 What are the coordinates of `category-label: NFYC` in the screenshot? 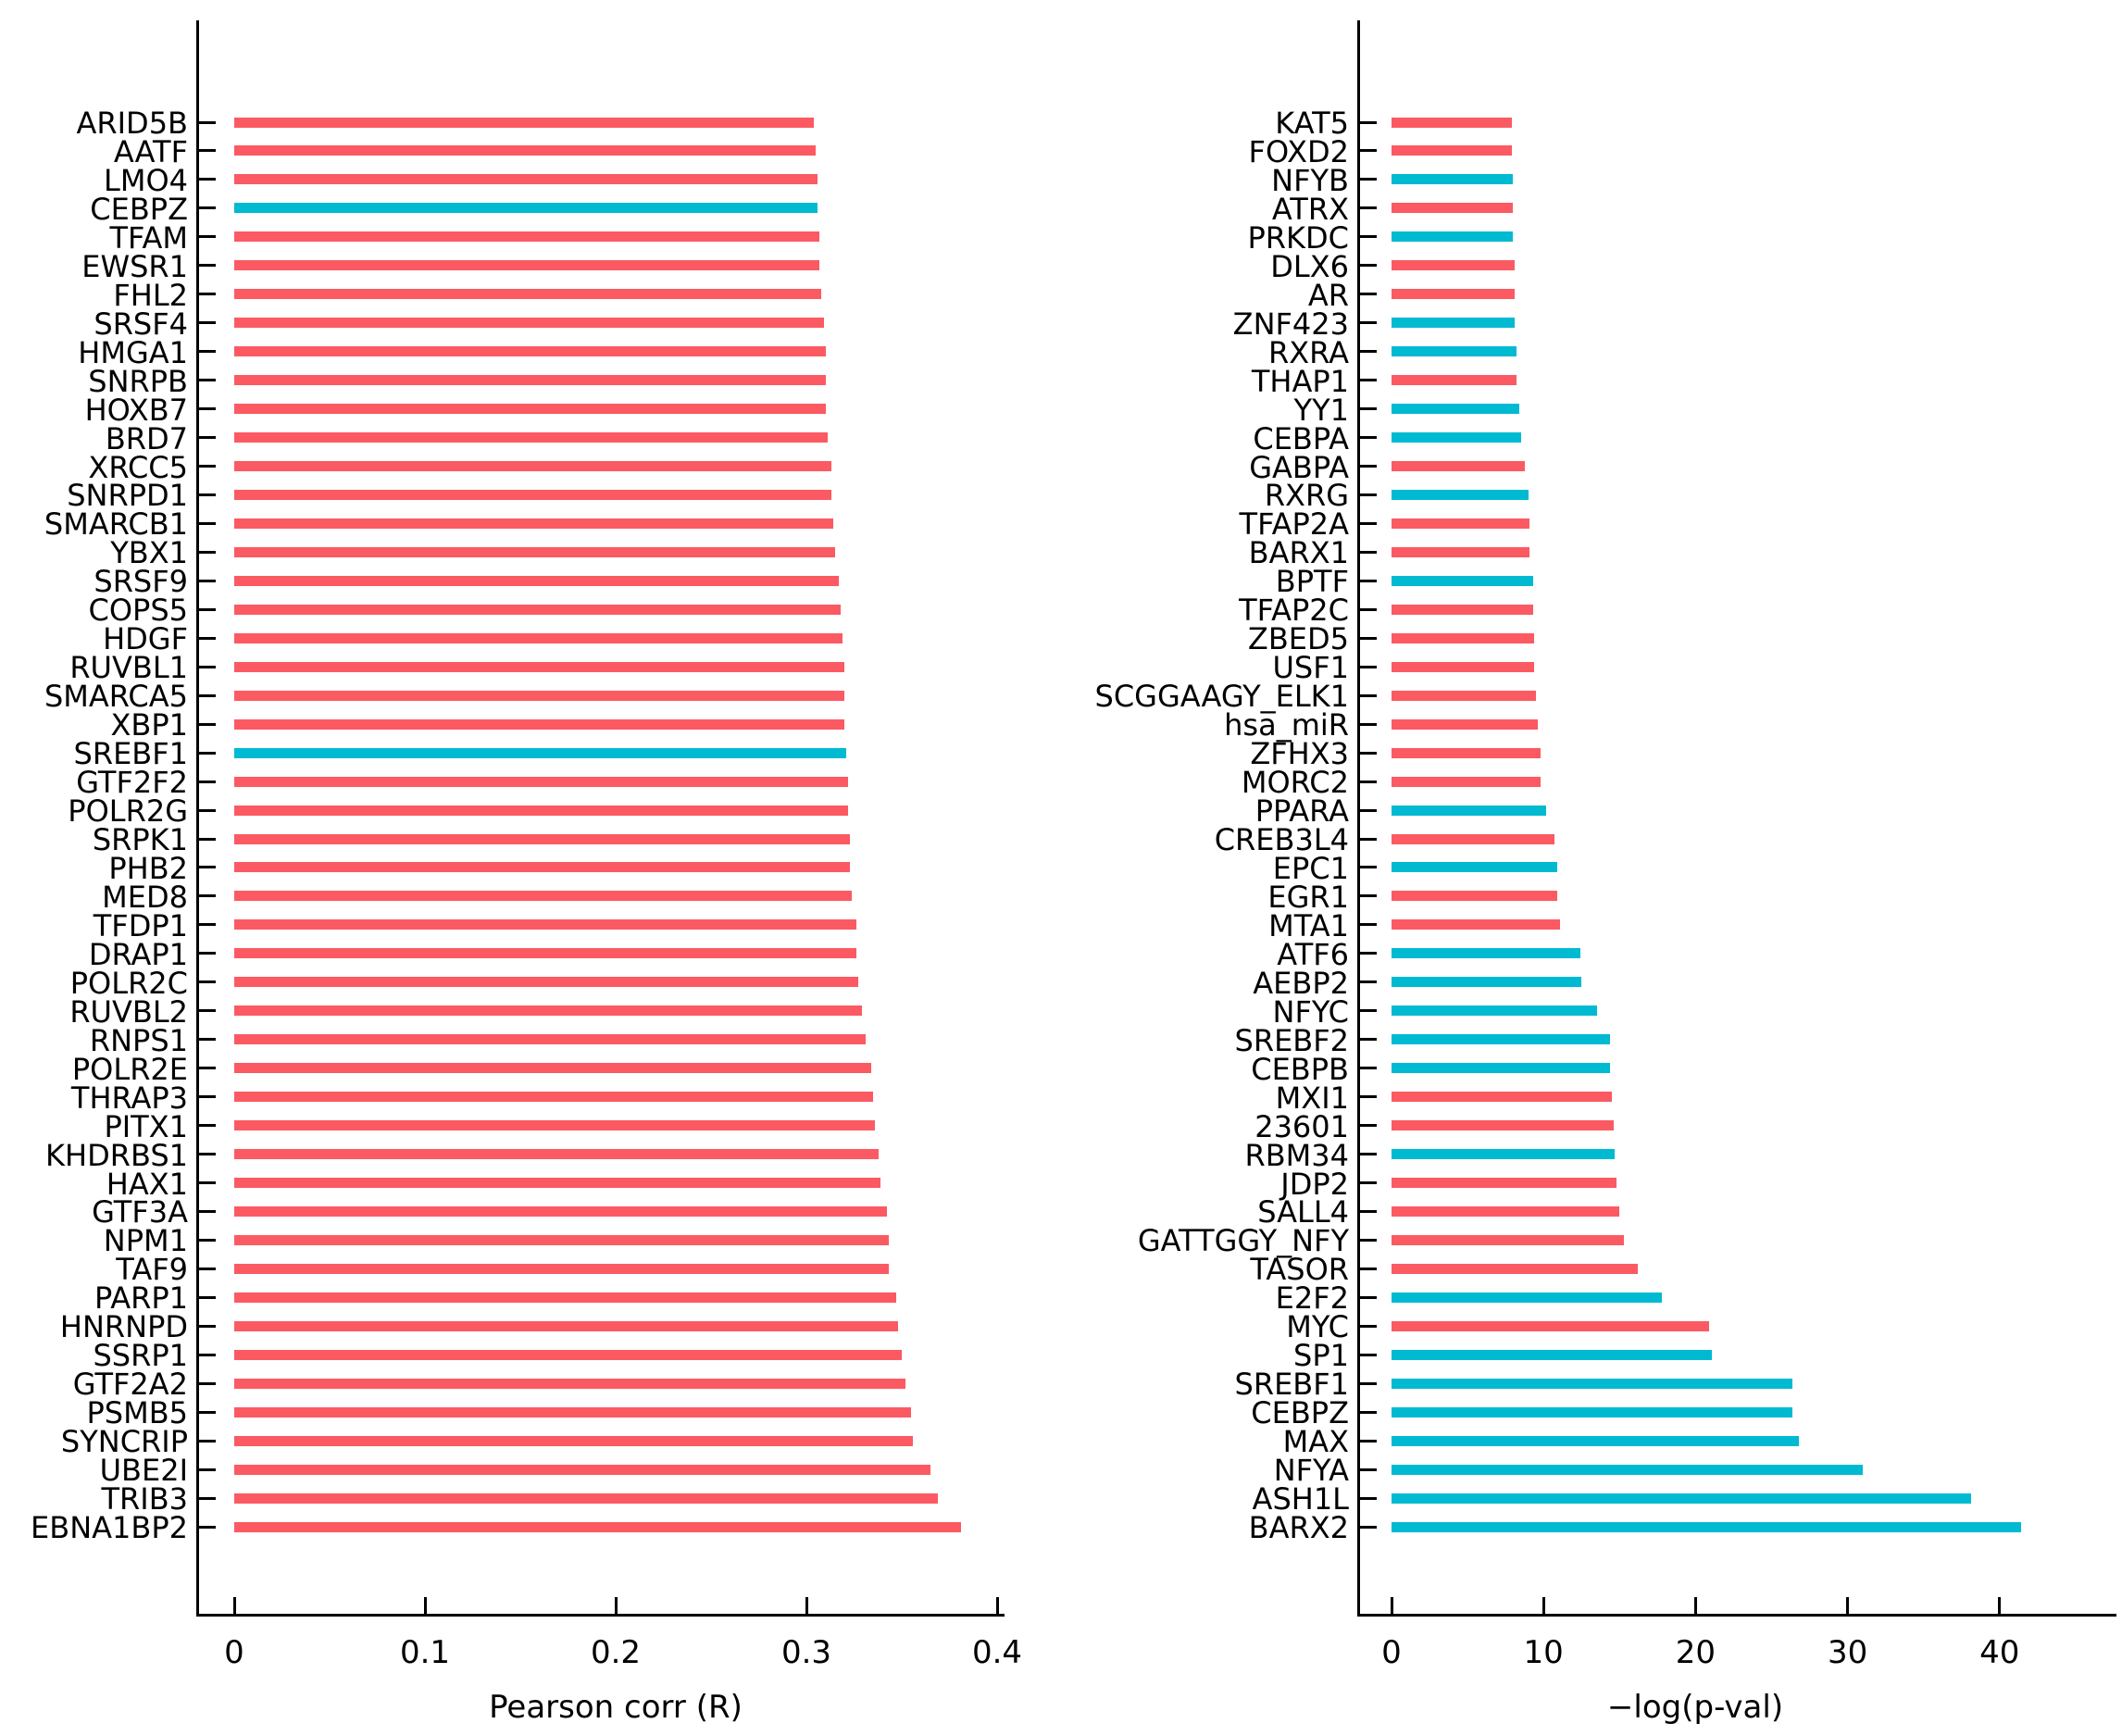 It's located at (1310, 1011).